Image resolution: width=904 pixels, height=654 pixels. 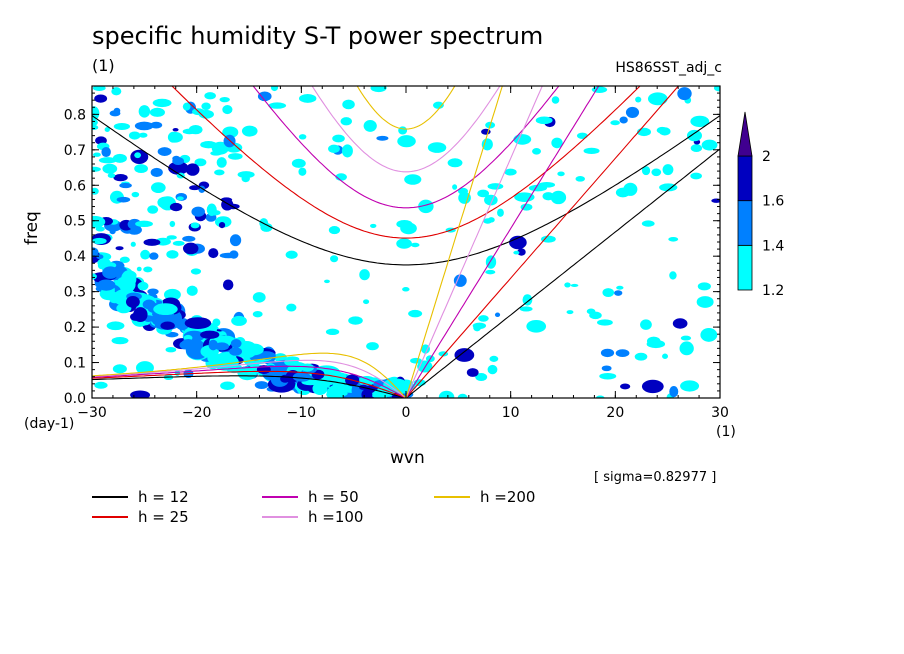 What do you see at coordinates (726, 432) in the screenshot?
I see `x-axis-unit: (1)` at bounding box center [726, 432].